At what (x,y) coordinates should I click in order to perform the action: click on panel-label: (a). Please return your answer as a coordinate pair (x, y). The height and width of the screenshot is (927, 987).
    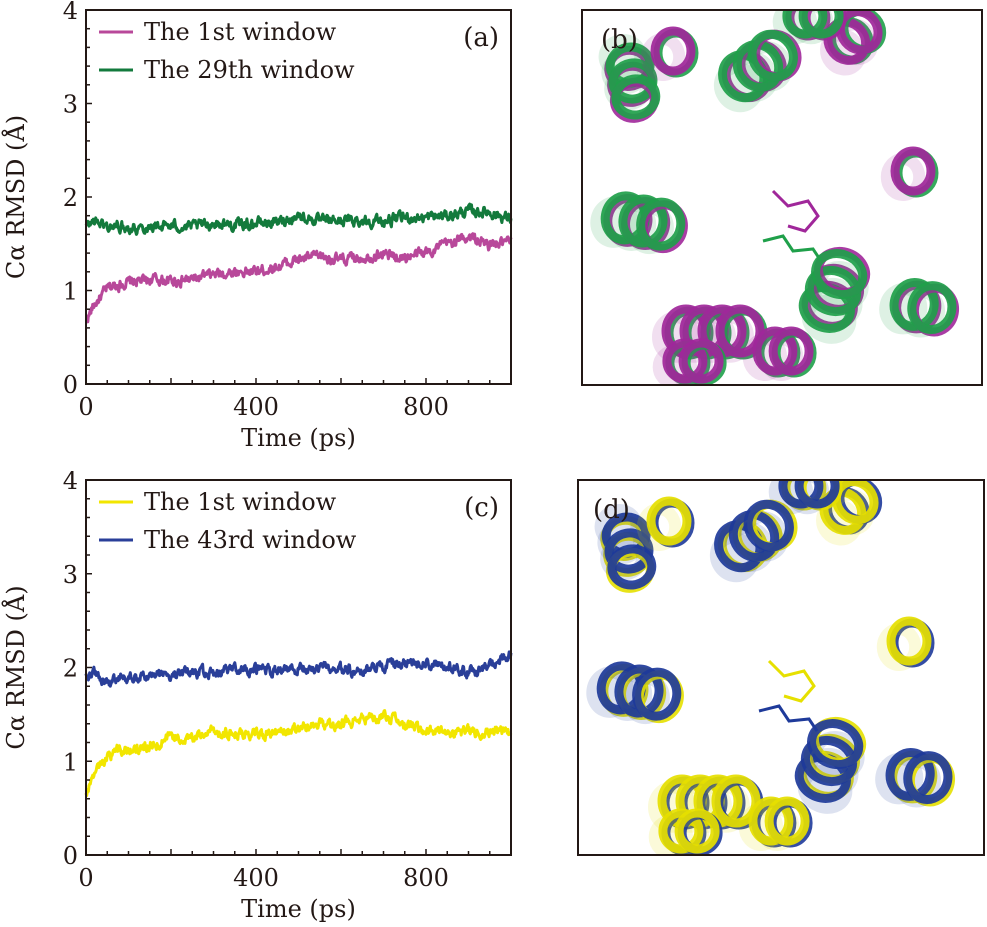
    Looking at the image, I should click on (481, 38).